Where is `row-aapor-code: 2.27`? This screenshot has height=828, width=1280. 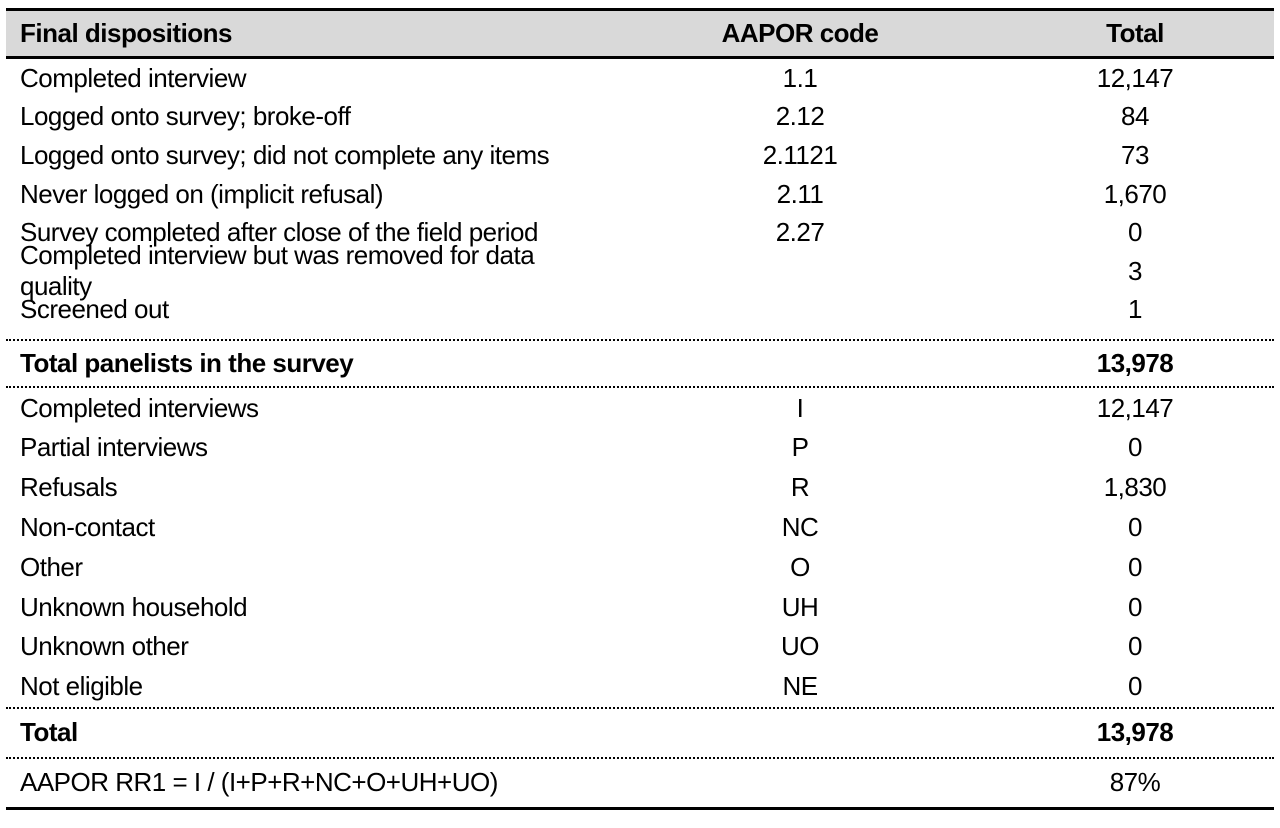 row-aapor-code: 2.27 is located at coordinates (800, 232).